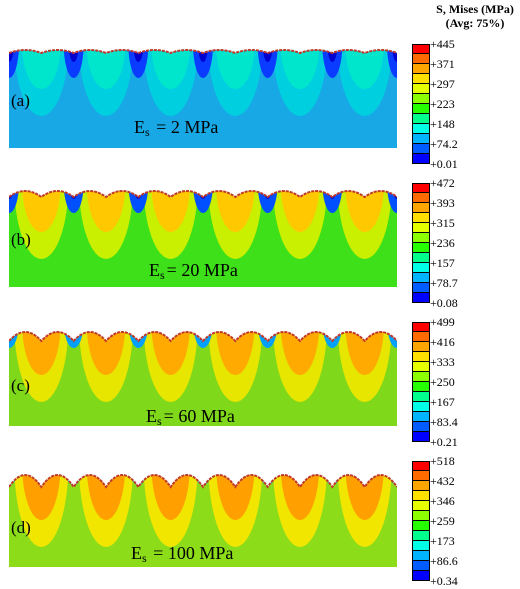  Describe the element at coordinates (20, 385) in the screenshot. I see `panel-label-c: (c)` at that location.